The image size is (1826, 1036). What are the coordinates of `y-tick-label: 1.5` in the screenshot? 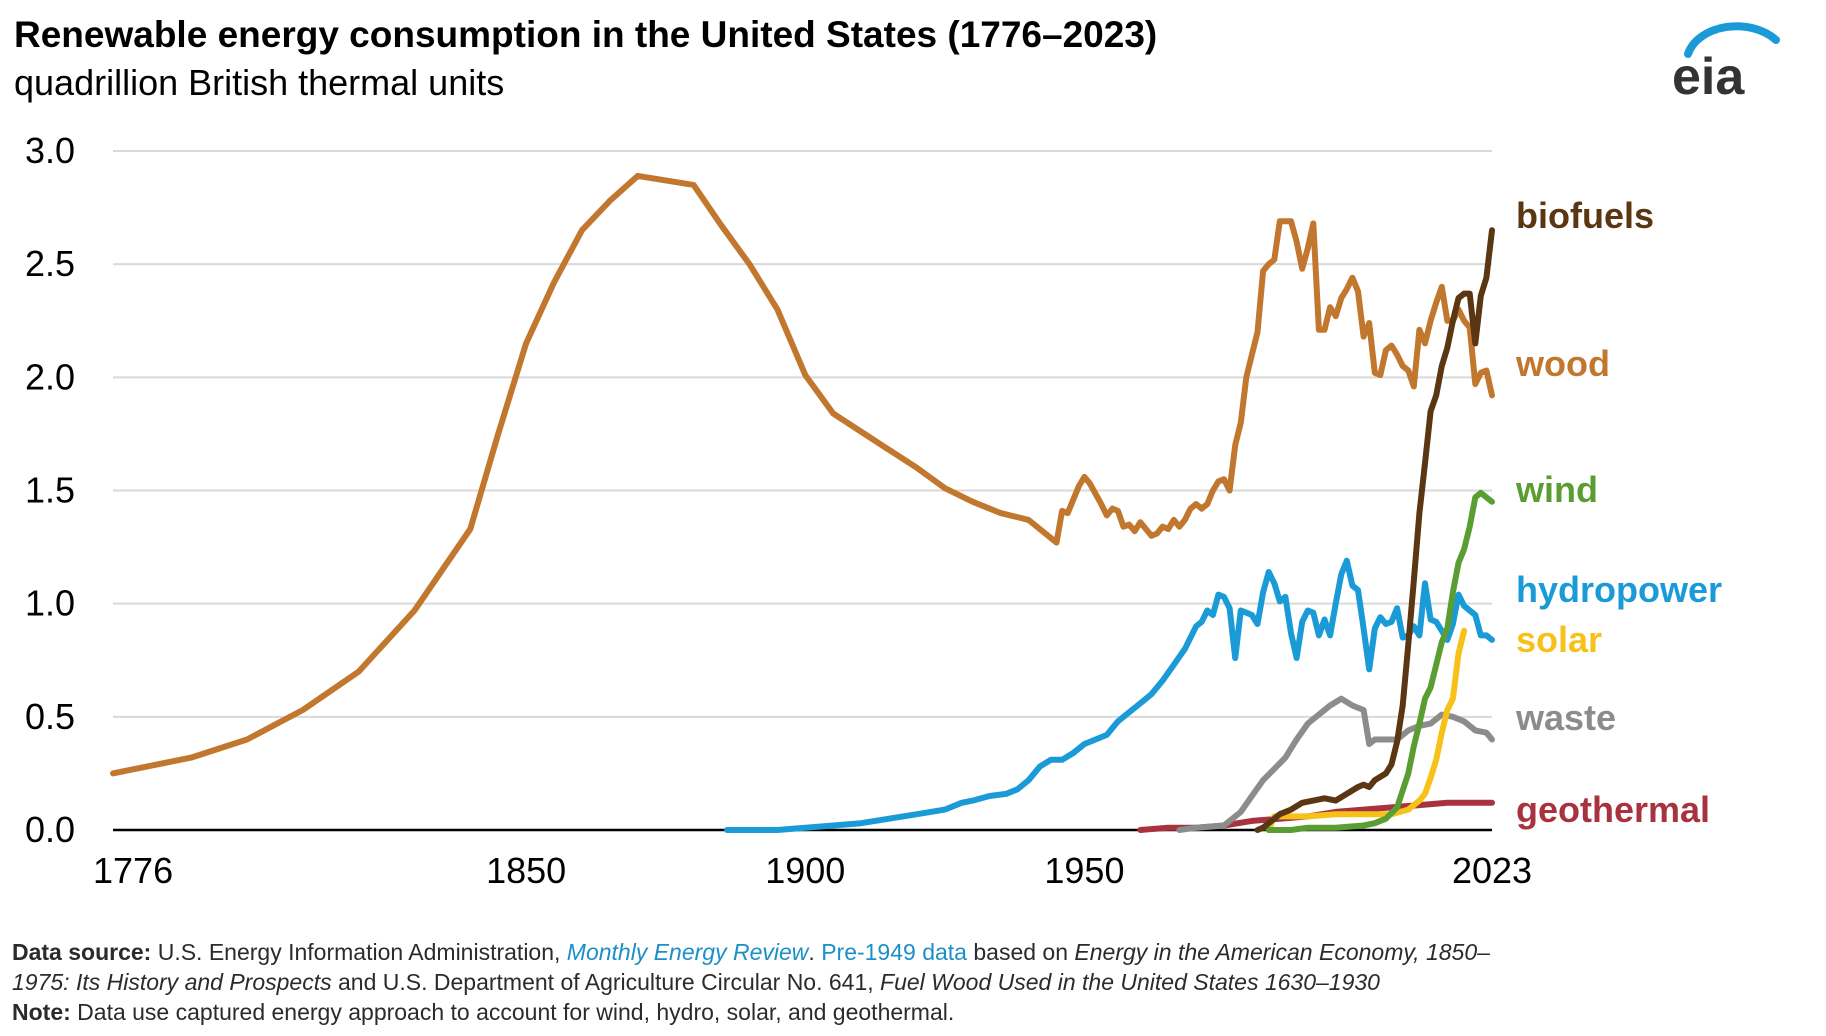 It's located at (50, 490).